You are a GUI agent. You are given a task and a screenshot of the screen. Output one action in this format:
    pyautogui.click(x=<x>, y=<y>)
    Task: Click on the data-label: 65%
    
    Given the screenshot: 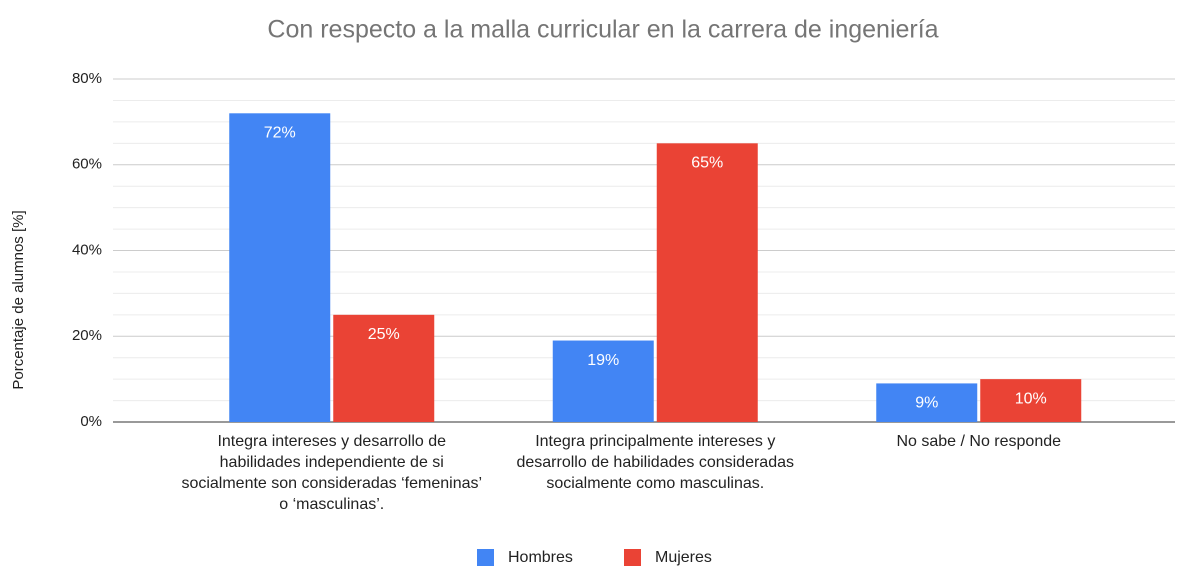 What is the action you would take?
    pyautogui.click(x=707, y=163)
    